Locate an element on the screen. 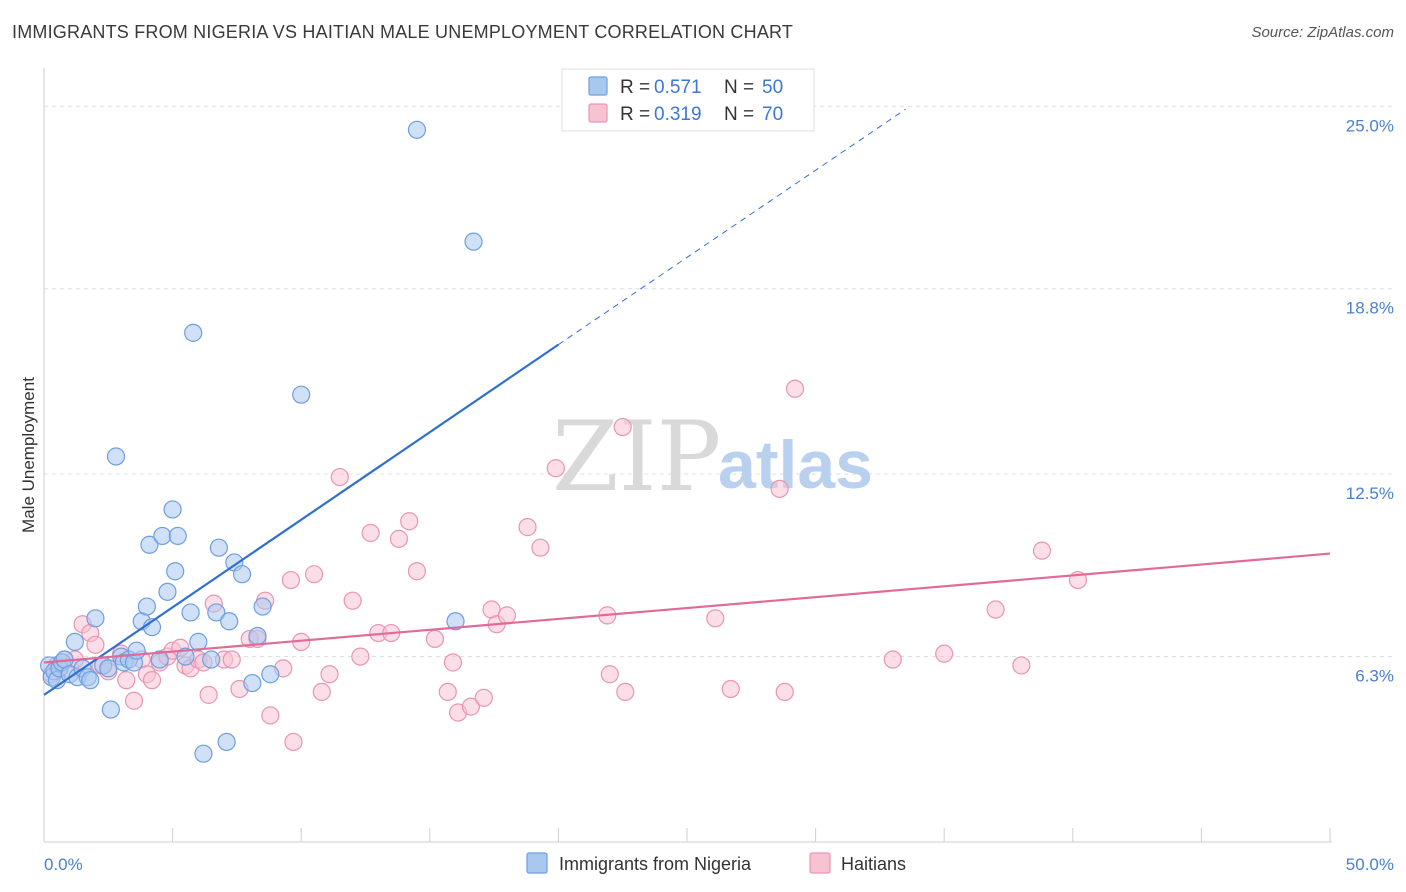 The height and width of the screenshot is (892, 1406). y-tick-label-3: 25.0% is located at coordinates (1370, 125).